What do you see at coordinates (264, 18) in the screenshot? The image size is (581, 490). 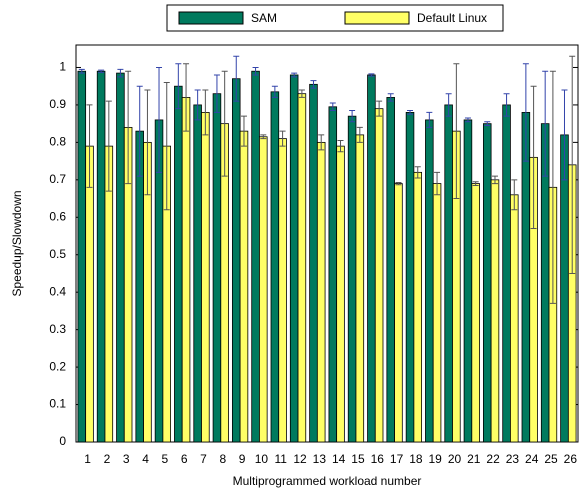 I see `legend-label: SAM` at bounding box center [264, 18].